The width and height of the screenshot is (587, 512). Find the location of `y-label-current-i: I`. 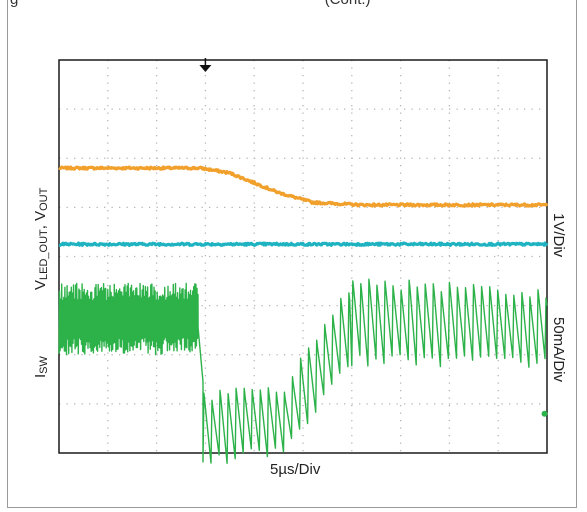

y-label-current-i: I is located at coordinates (40, 375).